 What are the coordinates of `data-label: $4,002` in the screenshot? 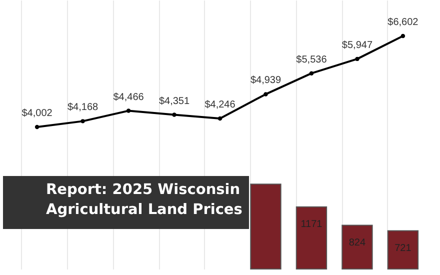 It's located at (37, 113).